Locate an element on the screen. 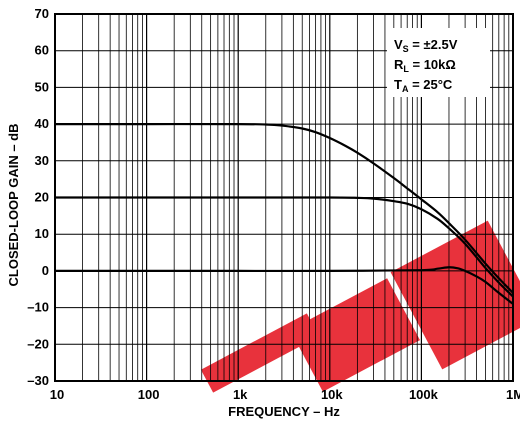  conditions-box: VS = ±2.5V RL = 10kΩ TA = 25°C is located at coordinates (438, 62).